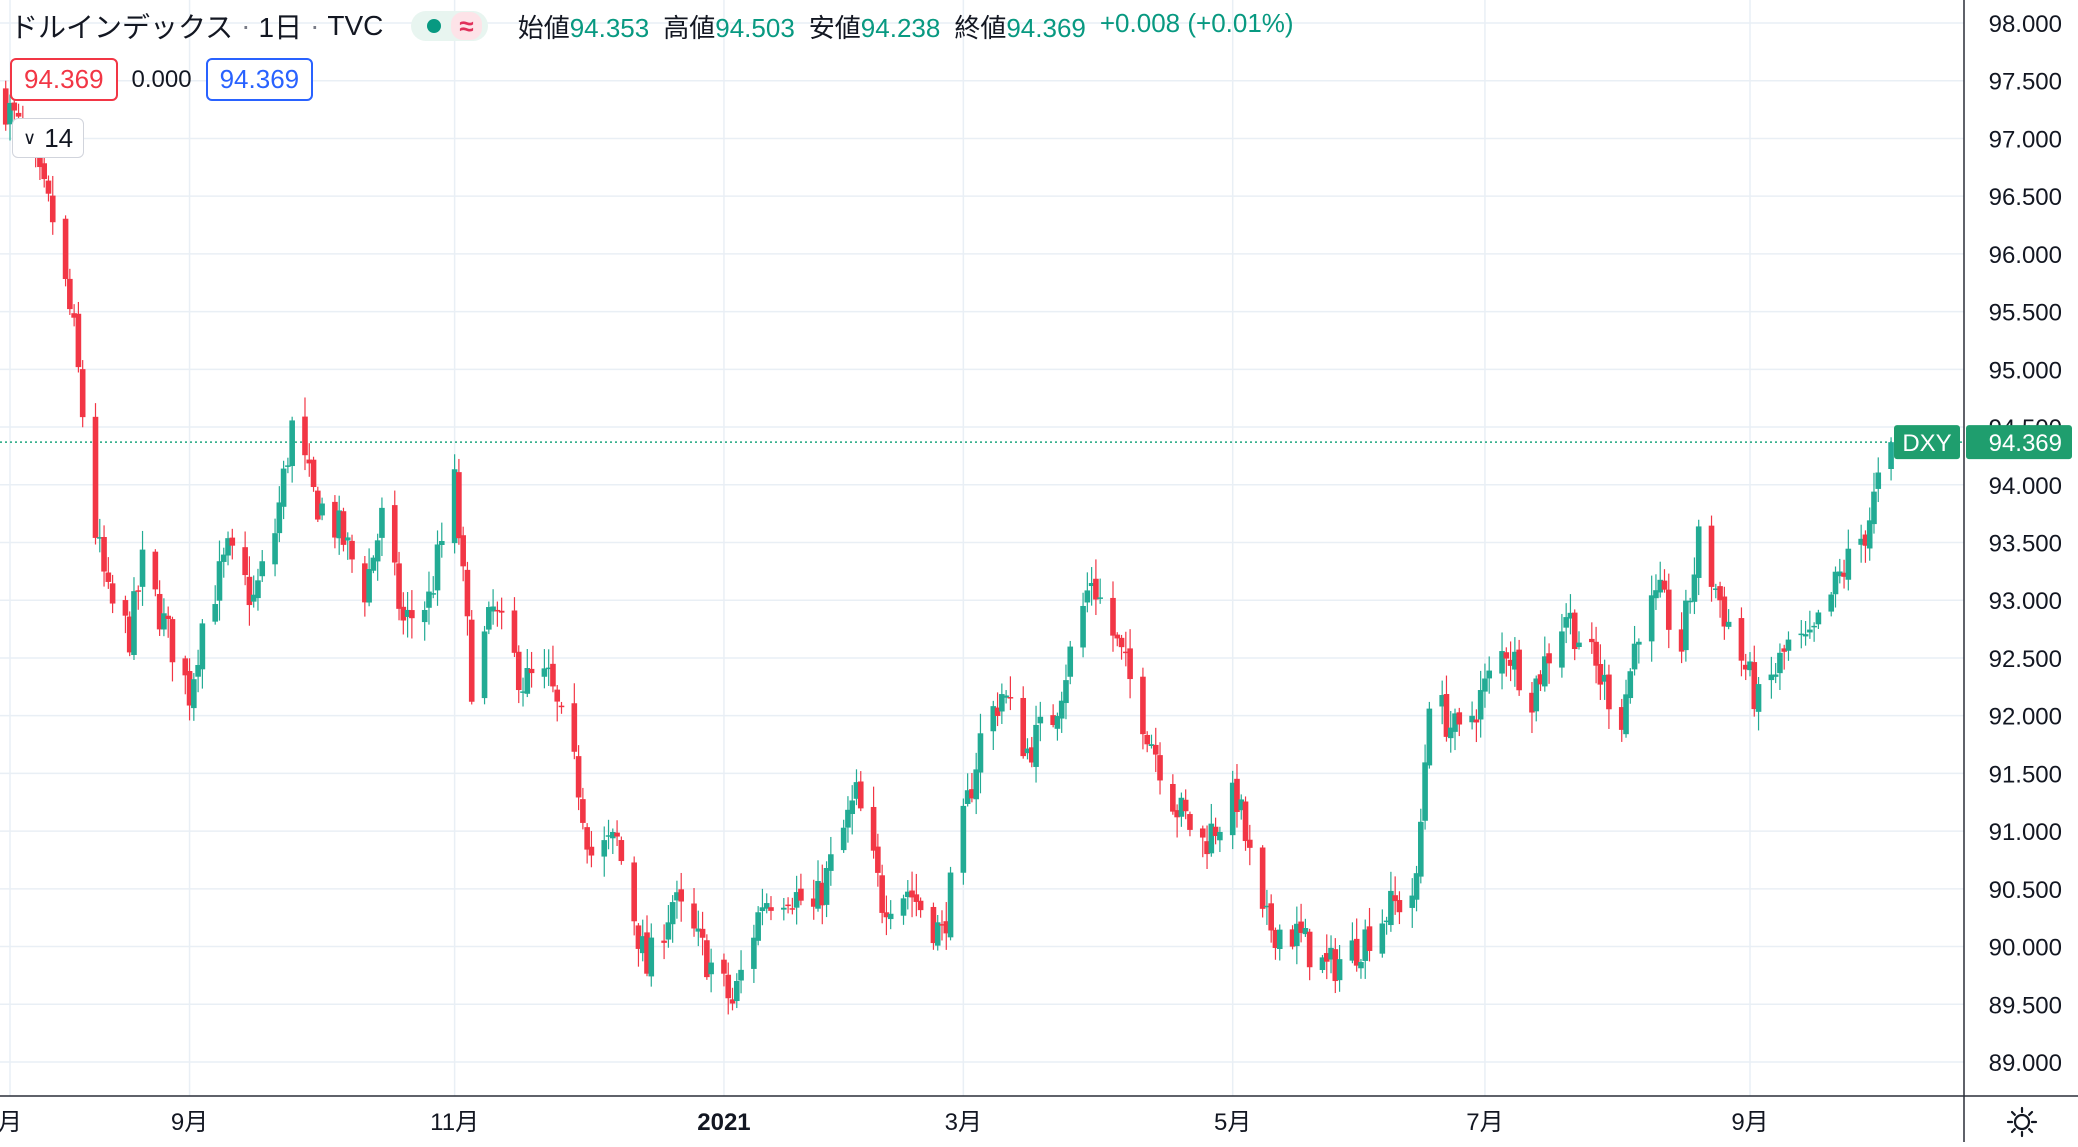  What do you see at coordinates (2025, 659) in the screenshot?
I see `y-tick-label: 92.500` at bounding box center [2025, 659].